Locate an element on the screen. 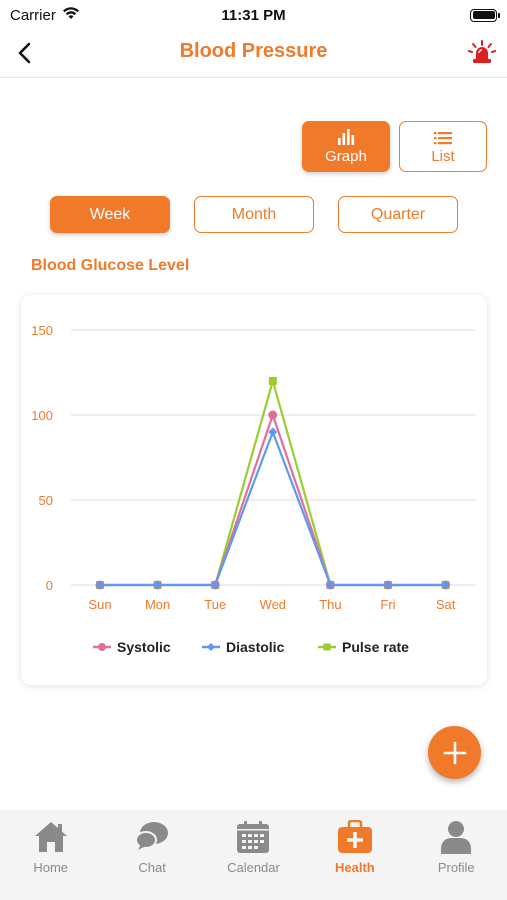  battery-icon is located at coordinates (485, 15).